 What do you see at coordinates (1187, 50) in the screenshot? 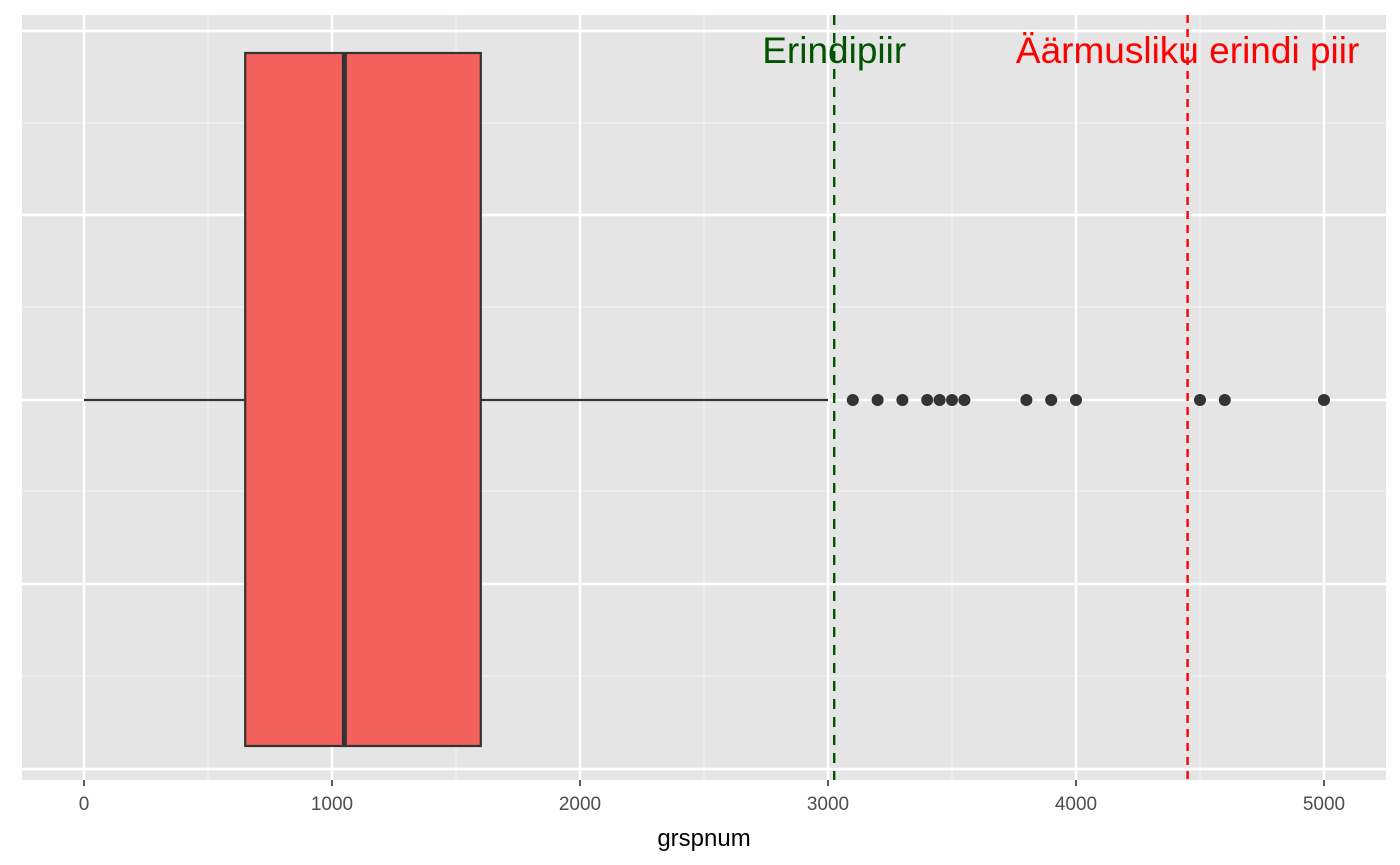
I see `extreme-outlier-limit-label: Äärmusliku erindi piir` at bounding box center [1187, 50].